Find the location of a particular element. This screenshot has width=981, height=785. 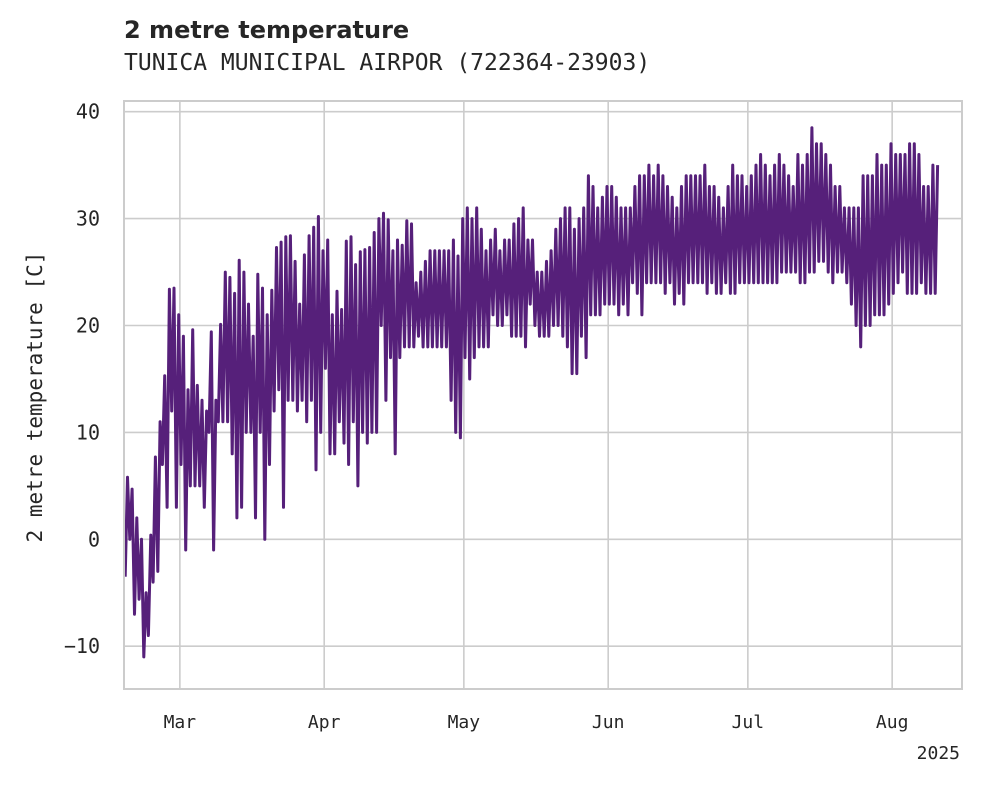

x-tick-label: Jun is located at coordinates (608, 722).